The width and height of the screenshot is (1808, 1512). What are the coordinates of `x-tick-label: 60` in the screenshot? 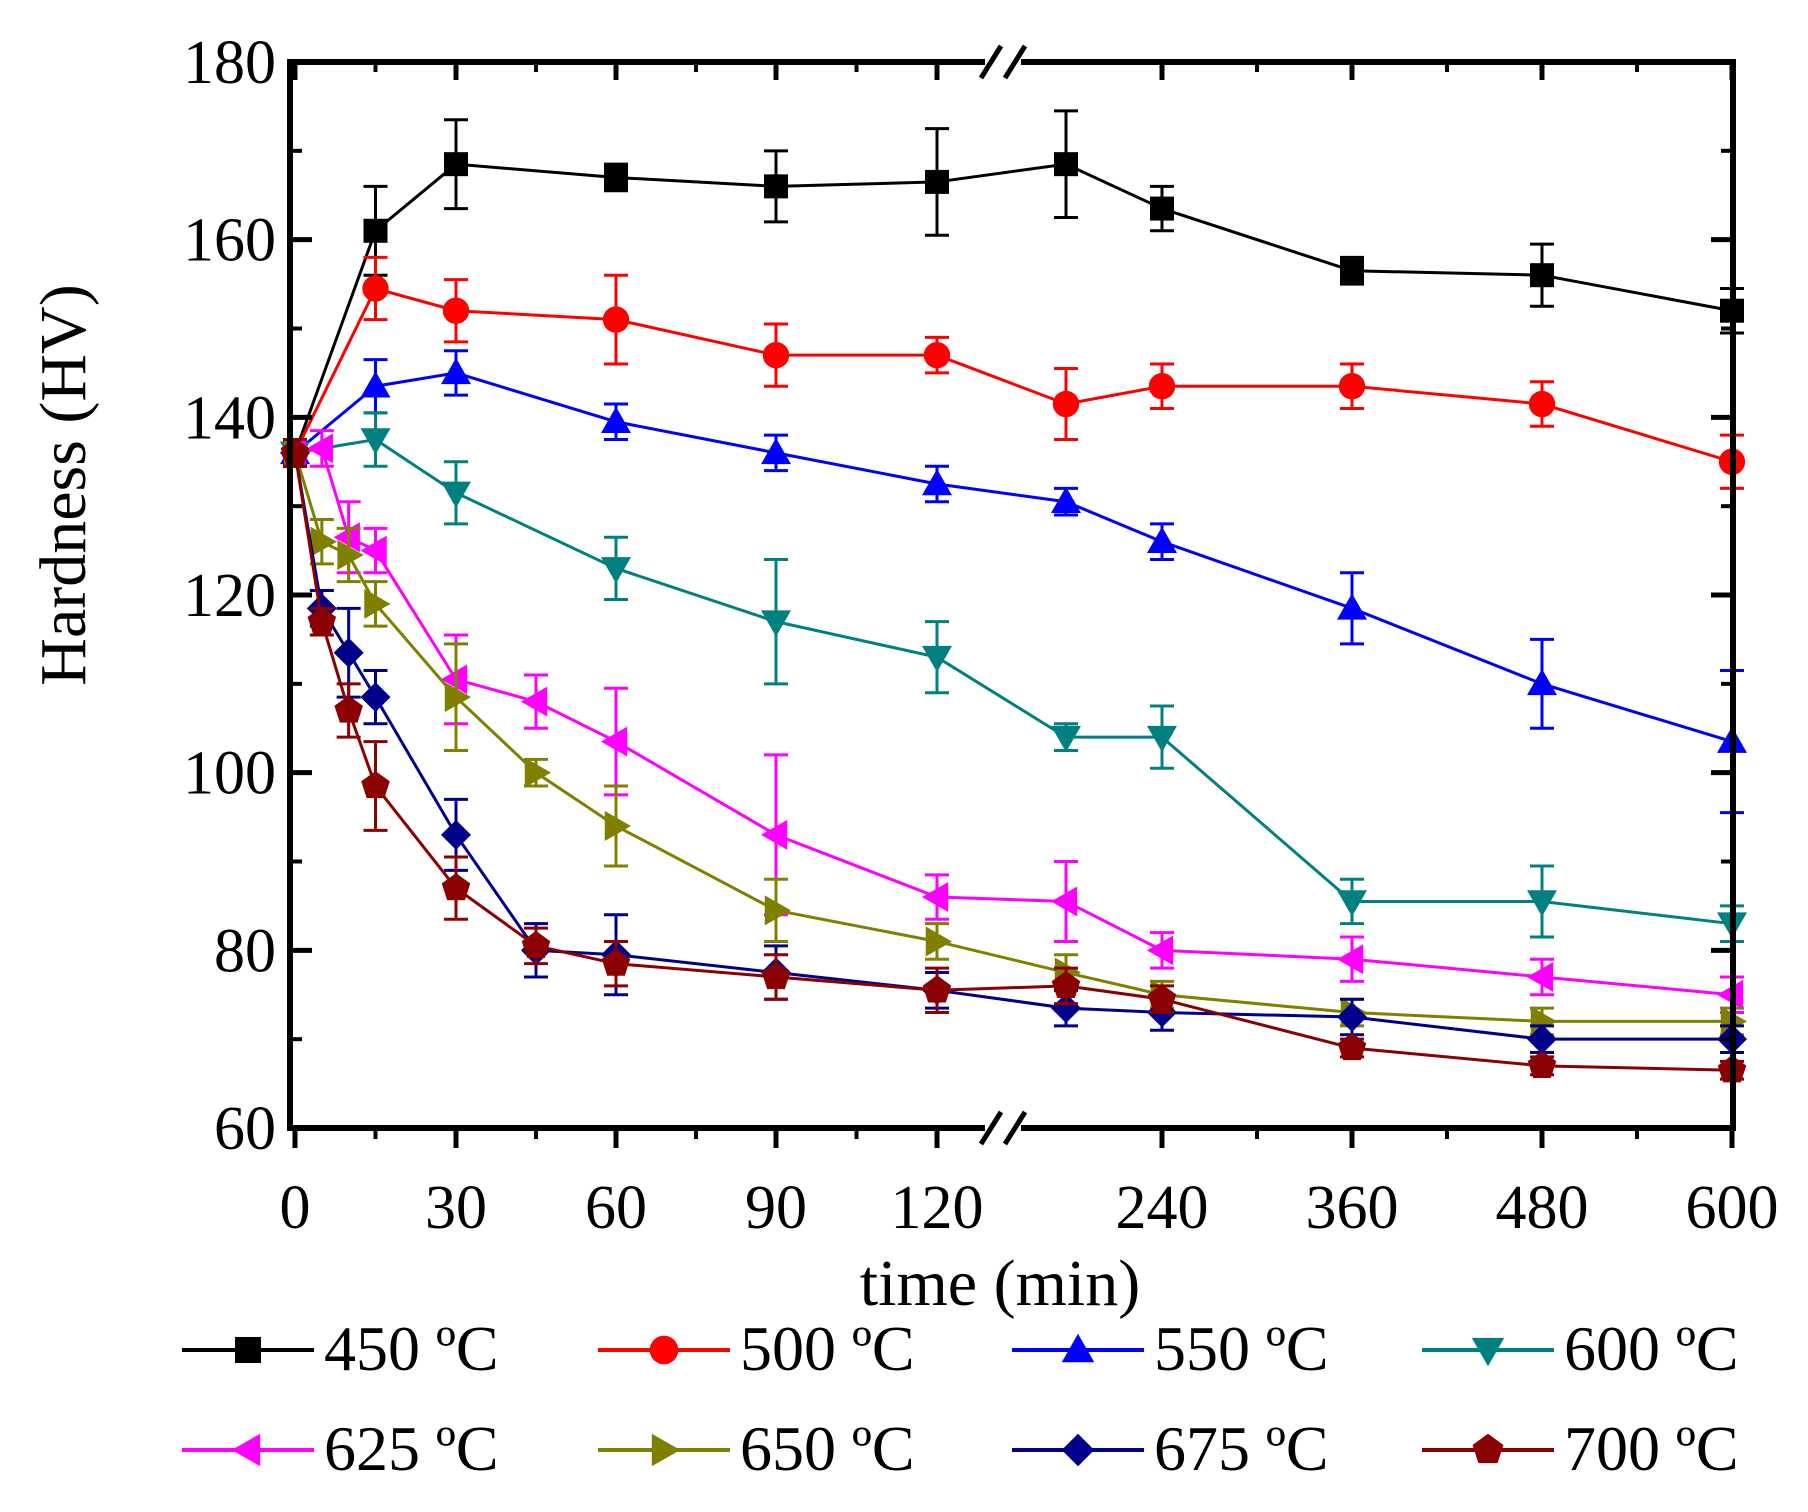 It's located at (616, 1208).